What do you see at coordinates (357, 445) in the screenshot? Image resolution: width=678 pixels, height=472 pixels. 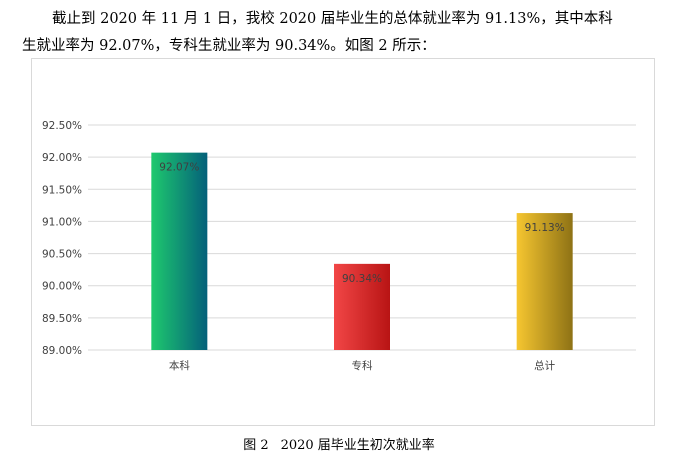 I see `caption-text: 2020 届毕业生初次就业率` at bounding box center [357, 445].